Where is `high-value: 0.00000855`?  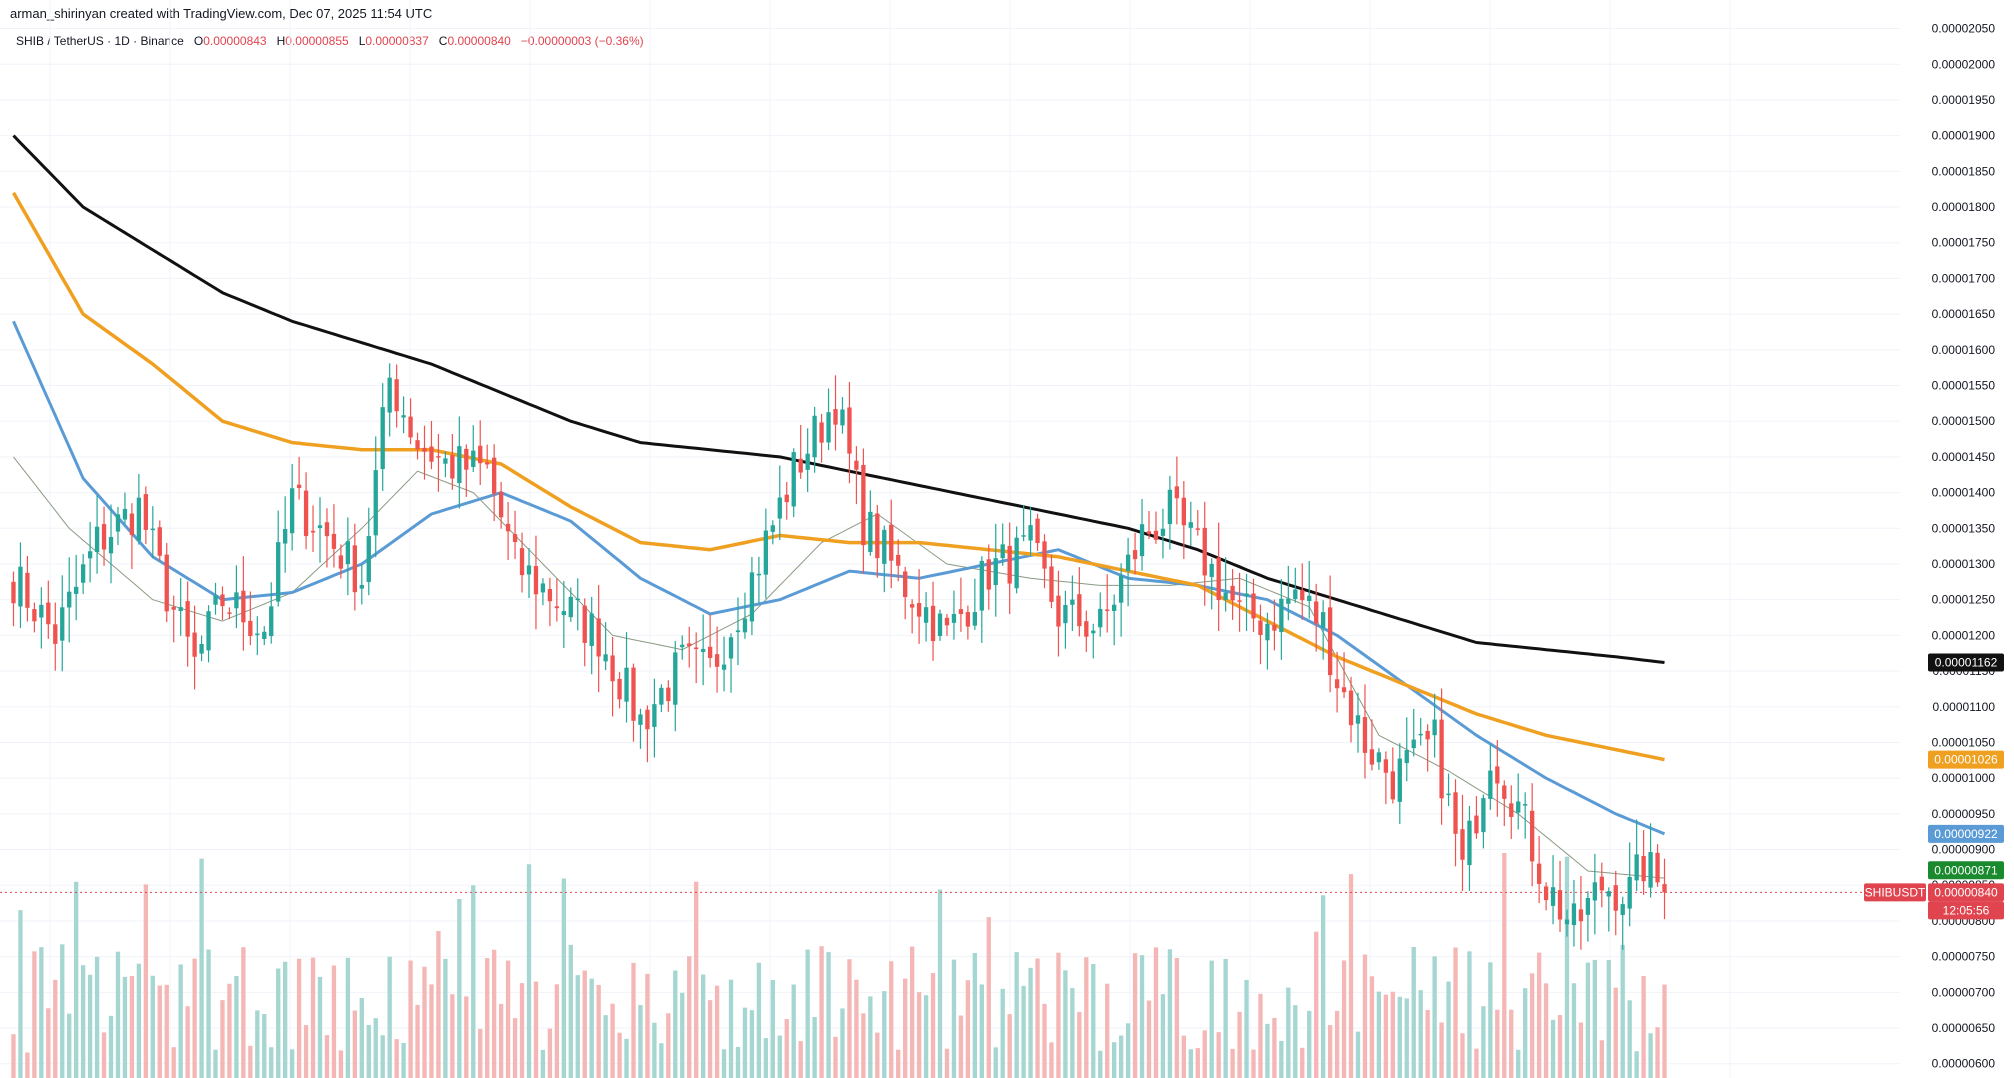 high-value: 0.00000855 is located at coordinates (317, 41).